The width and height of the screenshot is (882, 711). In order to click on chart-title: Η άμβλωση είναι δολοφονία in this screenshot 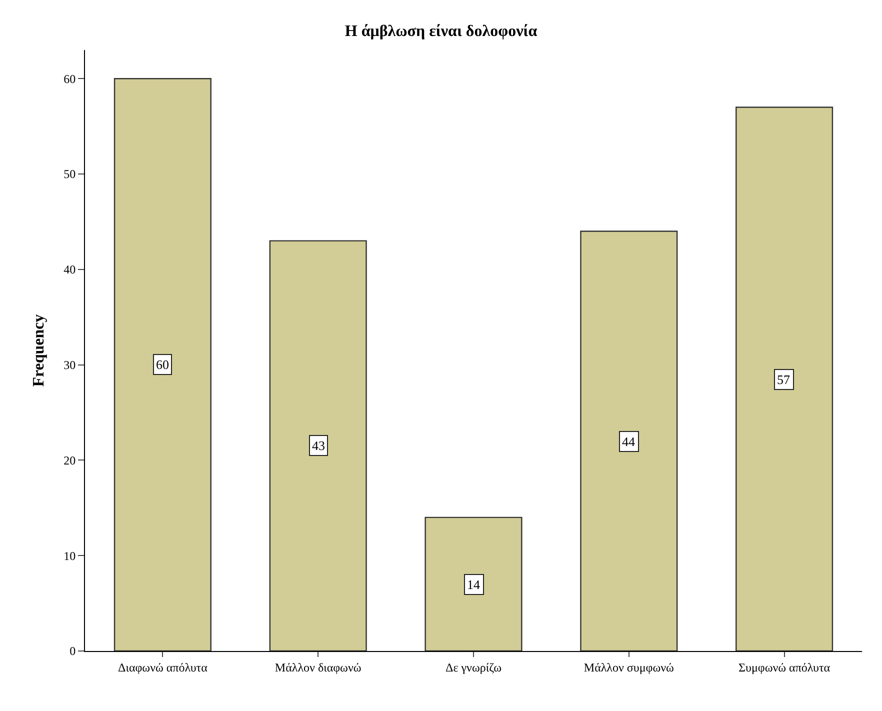, I will do `click(441, 31)`.